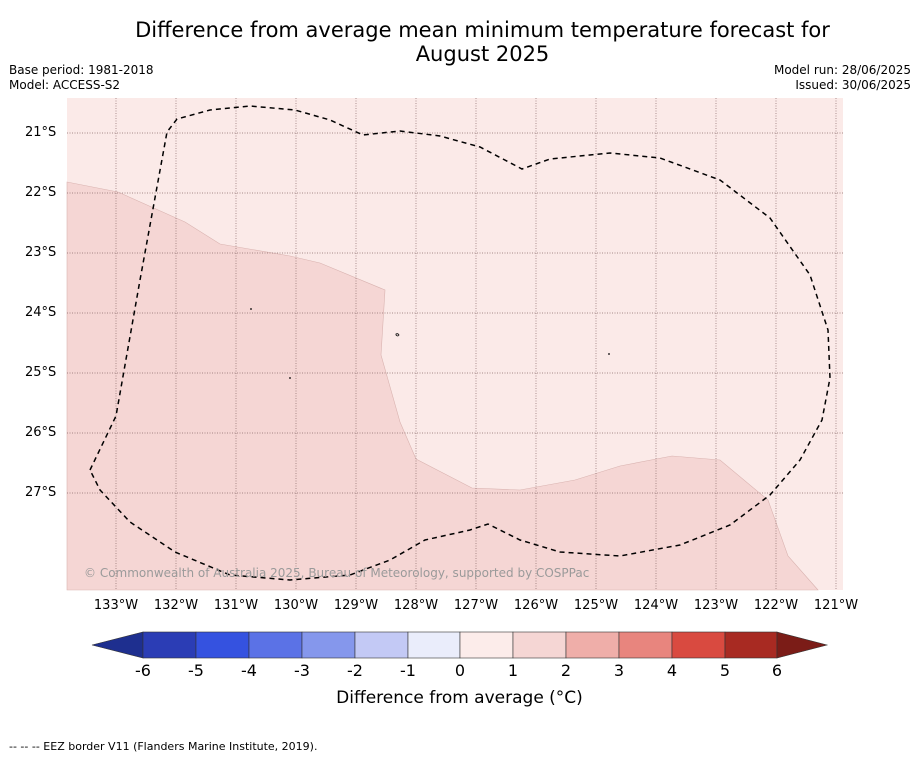 The width and height of the screenshot is (919, 758). I want to click on colorbar-extend-low, so click(117, 645).